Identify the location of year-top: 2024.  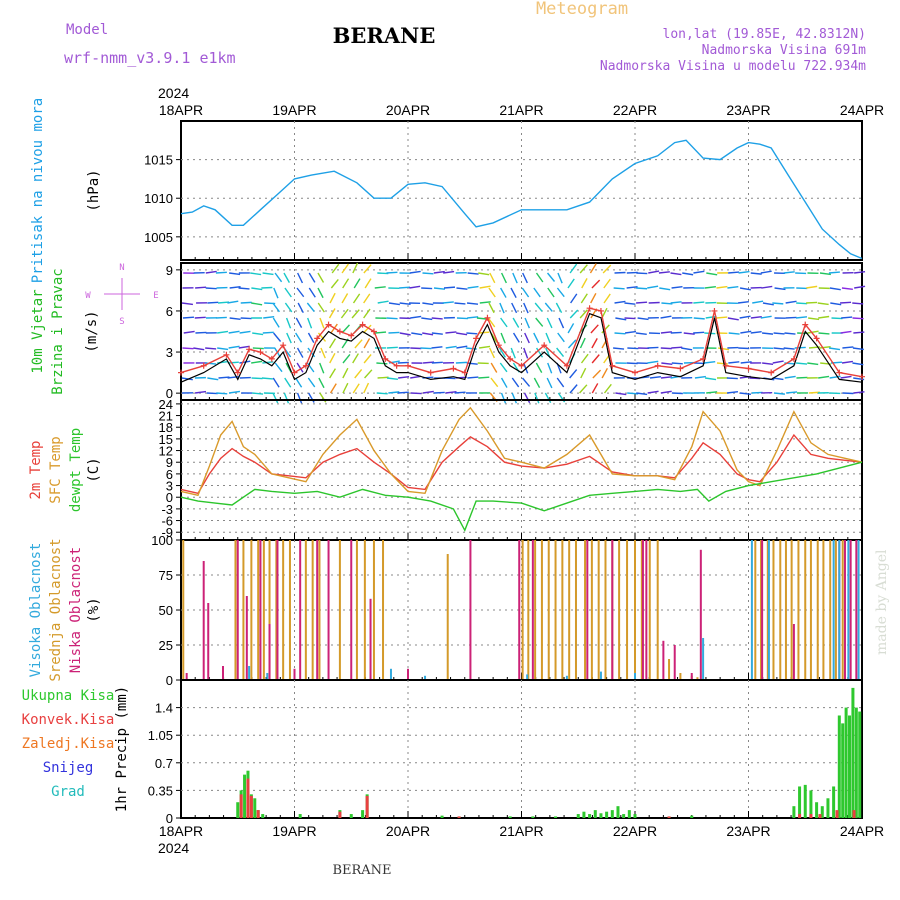
(173, 93).